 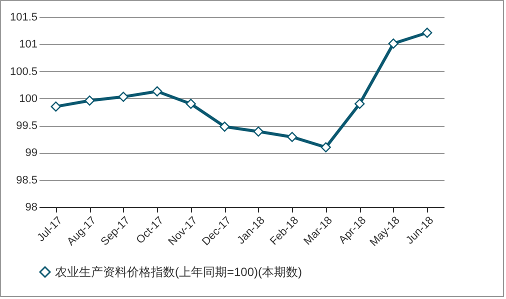 I want to click on y-tick-label: 99, so click(x=31, y=153).